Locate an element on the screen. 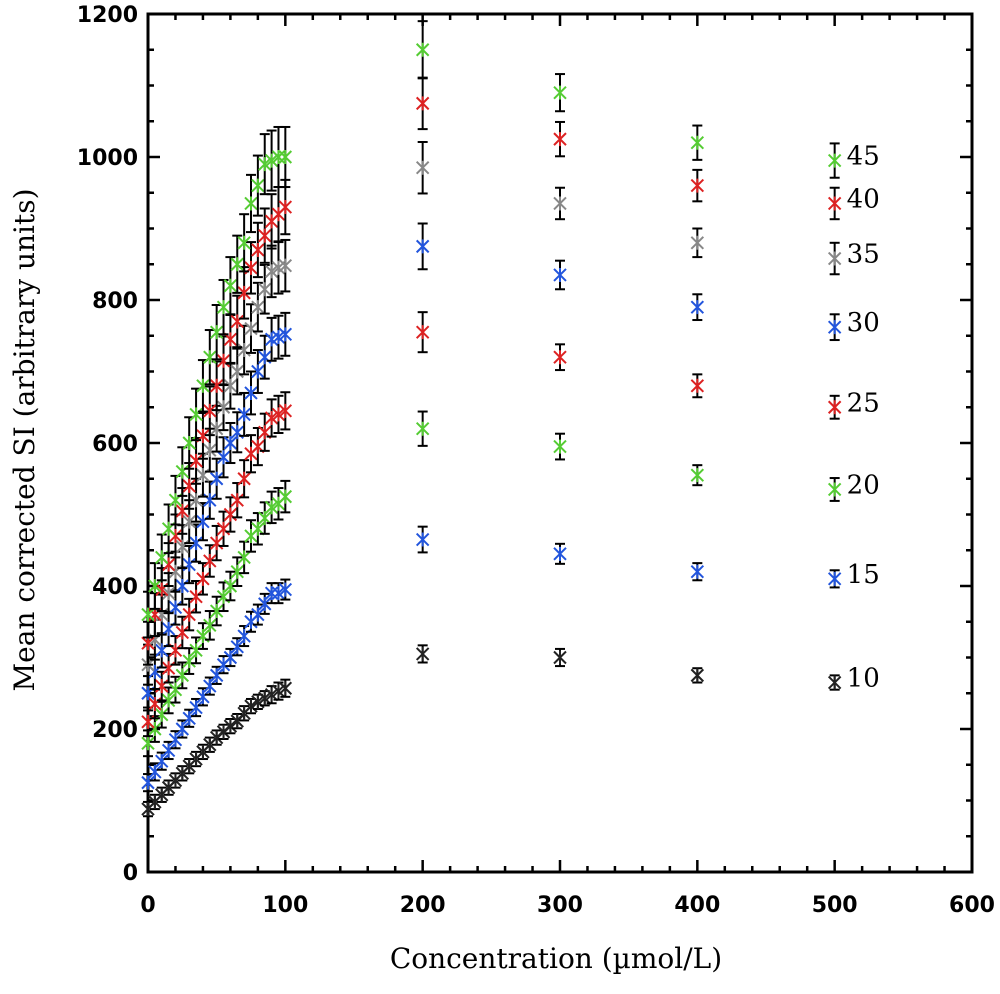 The width and height of the screenshot is (1000, 994). y-tick-label: 400 is located at coordinates (115, 587).